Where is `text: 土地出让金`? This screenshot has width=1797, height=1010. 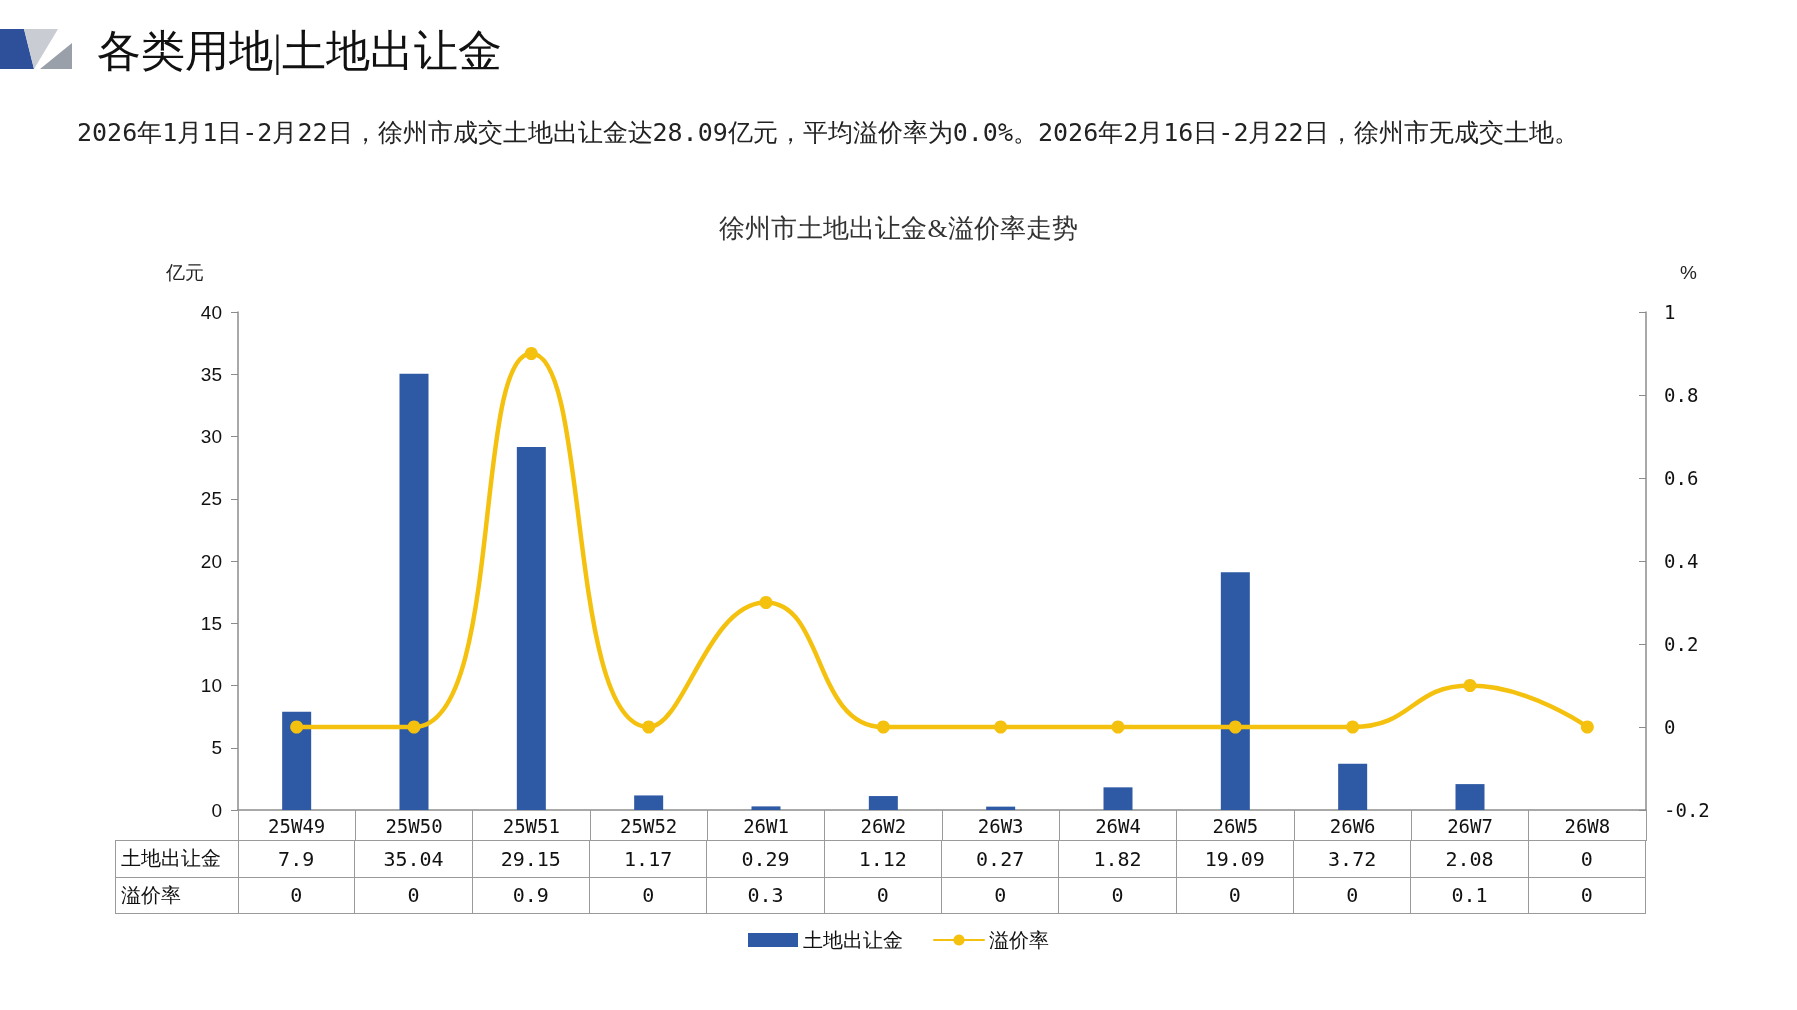 text: 土地出让金 is located at coordinates (171, 858).